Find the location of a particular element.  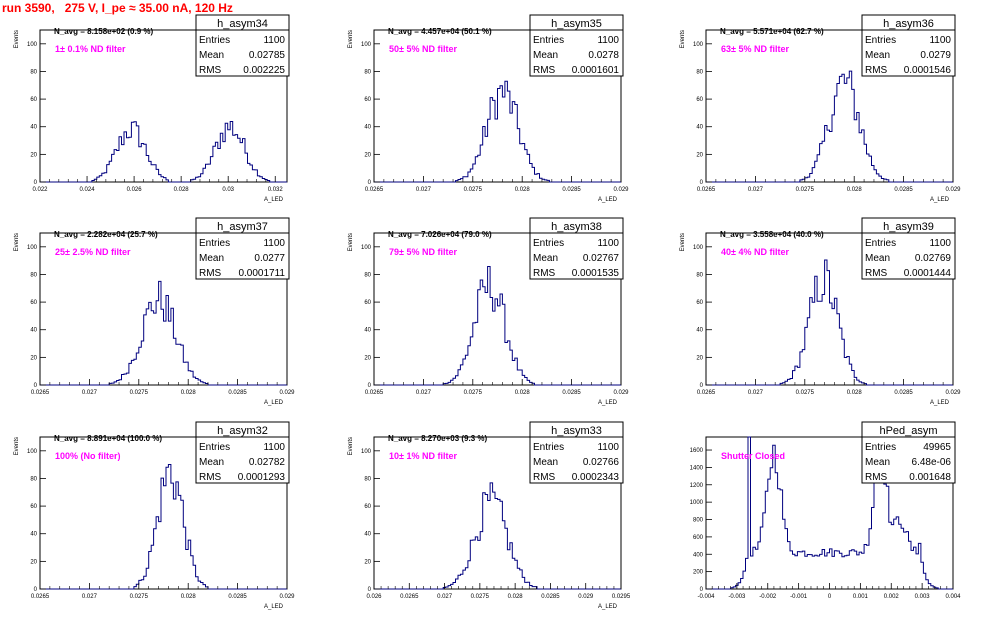

stats-value: 0.0001711 is located at coordinates (261, 273).